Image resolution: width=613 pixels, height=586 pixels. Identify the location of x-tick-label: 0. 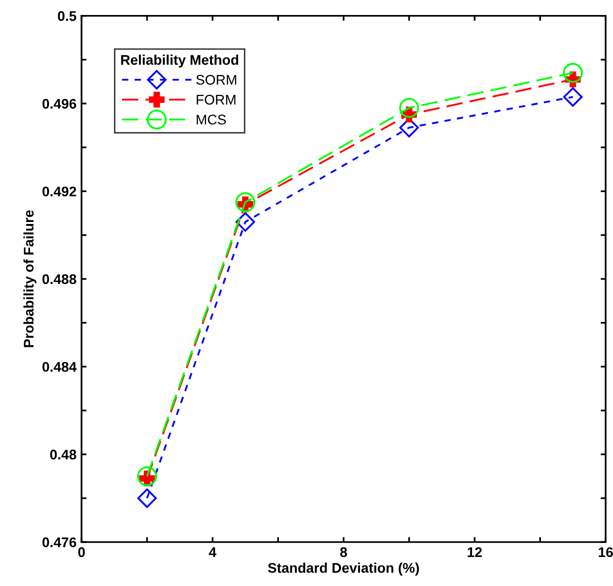
(81, 552).